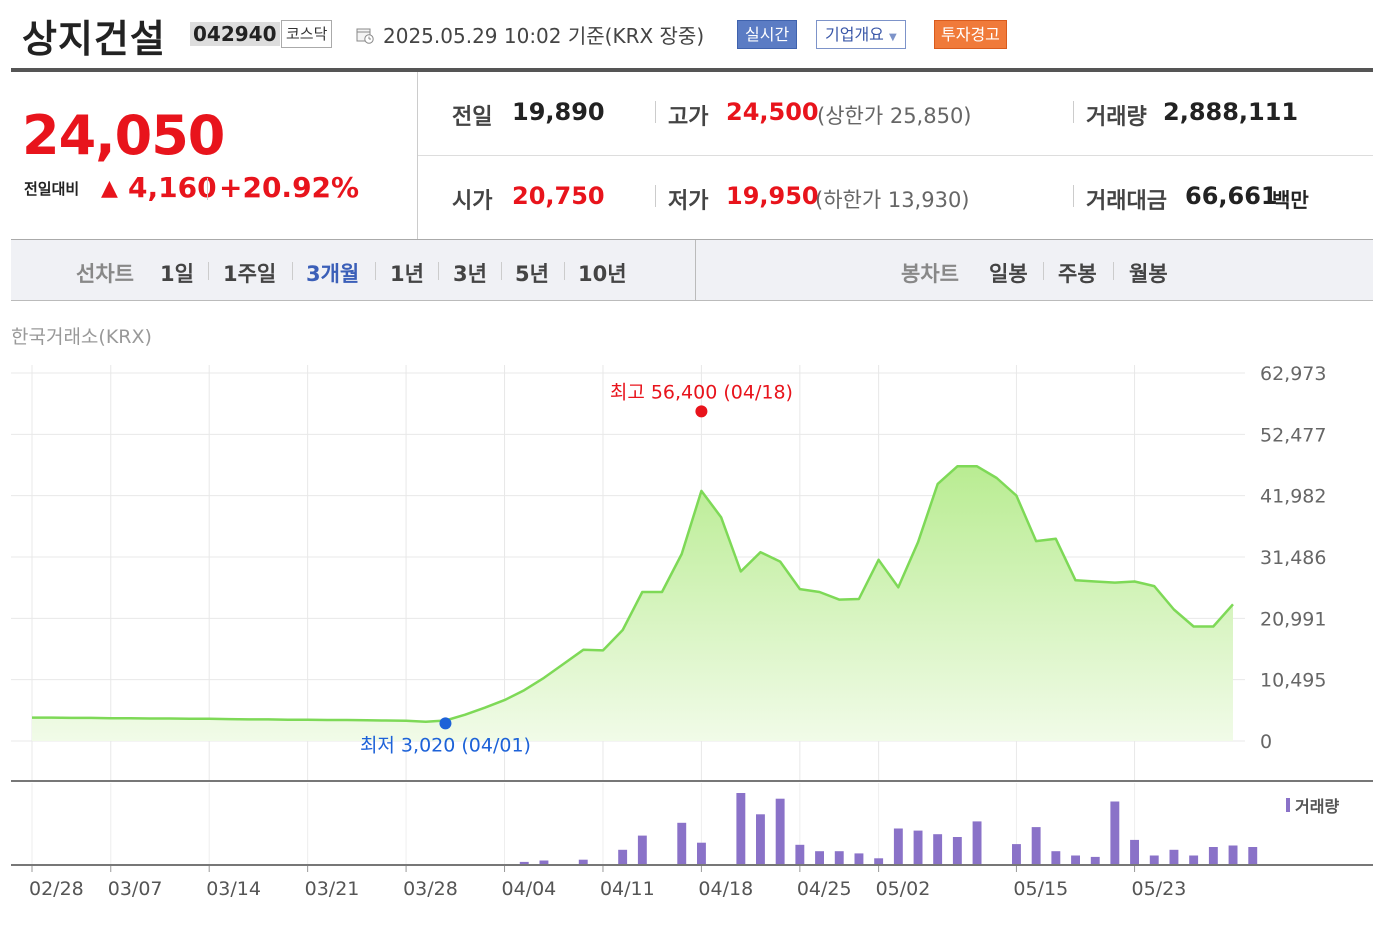 Image resolution: width=1373 pixels, height=927 pixels. What do you see at coordinates (105, 274) in the screenshot?
I see `tab-line-chart: 선차트` at bounding box center [105, 274].